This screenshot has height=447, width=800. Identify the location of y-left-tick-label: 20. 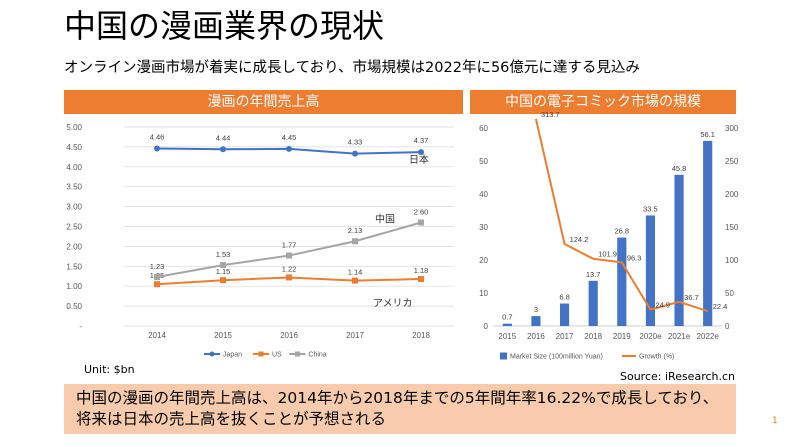
(483, 260).